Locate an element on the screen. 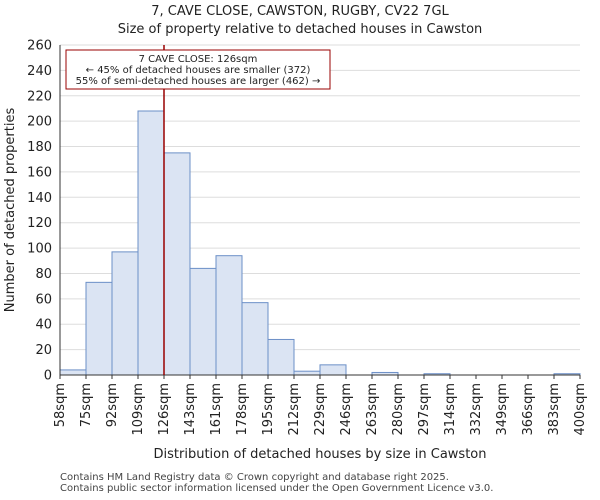 The image size is (600, 500). x-tick-label: 366sqm is located at coordinates (528, 409).